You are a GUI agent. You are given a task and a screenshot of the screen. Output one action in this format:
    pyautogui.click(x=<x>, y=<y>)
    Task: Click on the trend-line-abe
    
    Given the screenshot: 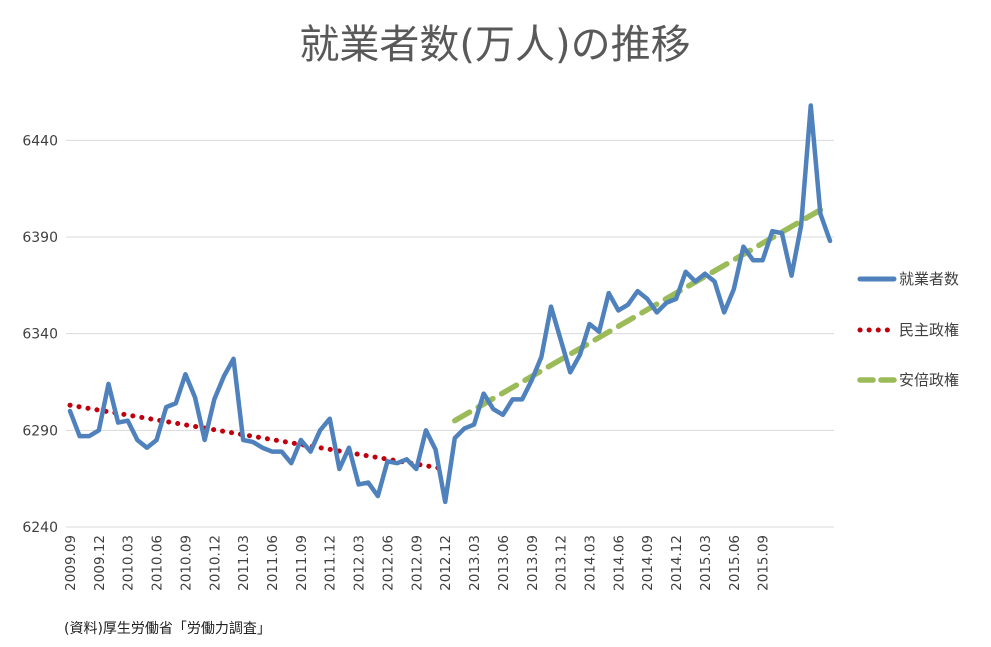 What is the action you would take?
    pyautogui.click(x=638, y=315)
    